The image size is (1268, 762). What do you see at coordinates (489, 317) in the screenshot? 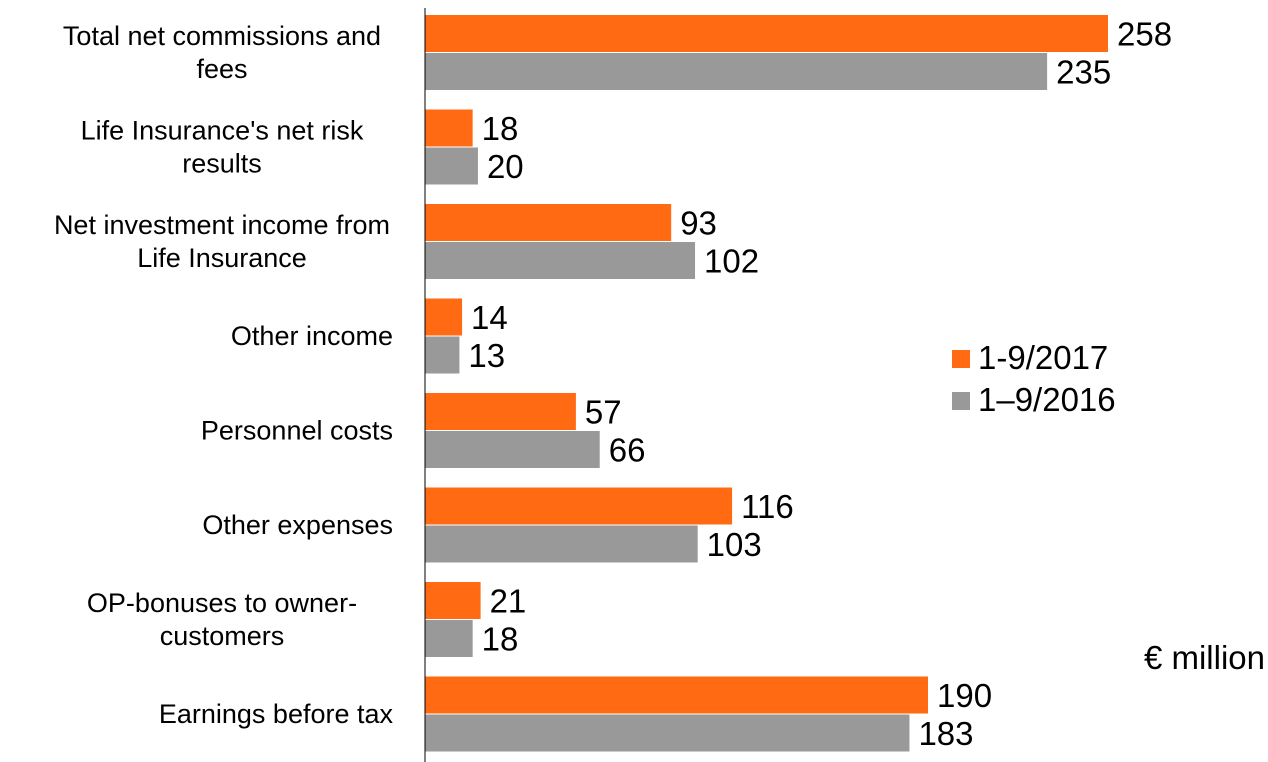
I see `value-label: 14` at bounding box center [489, 317].